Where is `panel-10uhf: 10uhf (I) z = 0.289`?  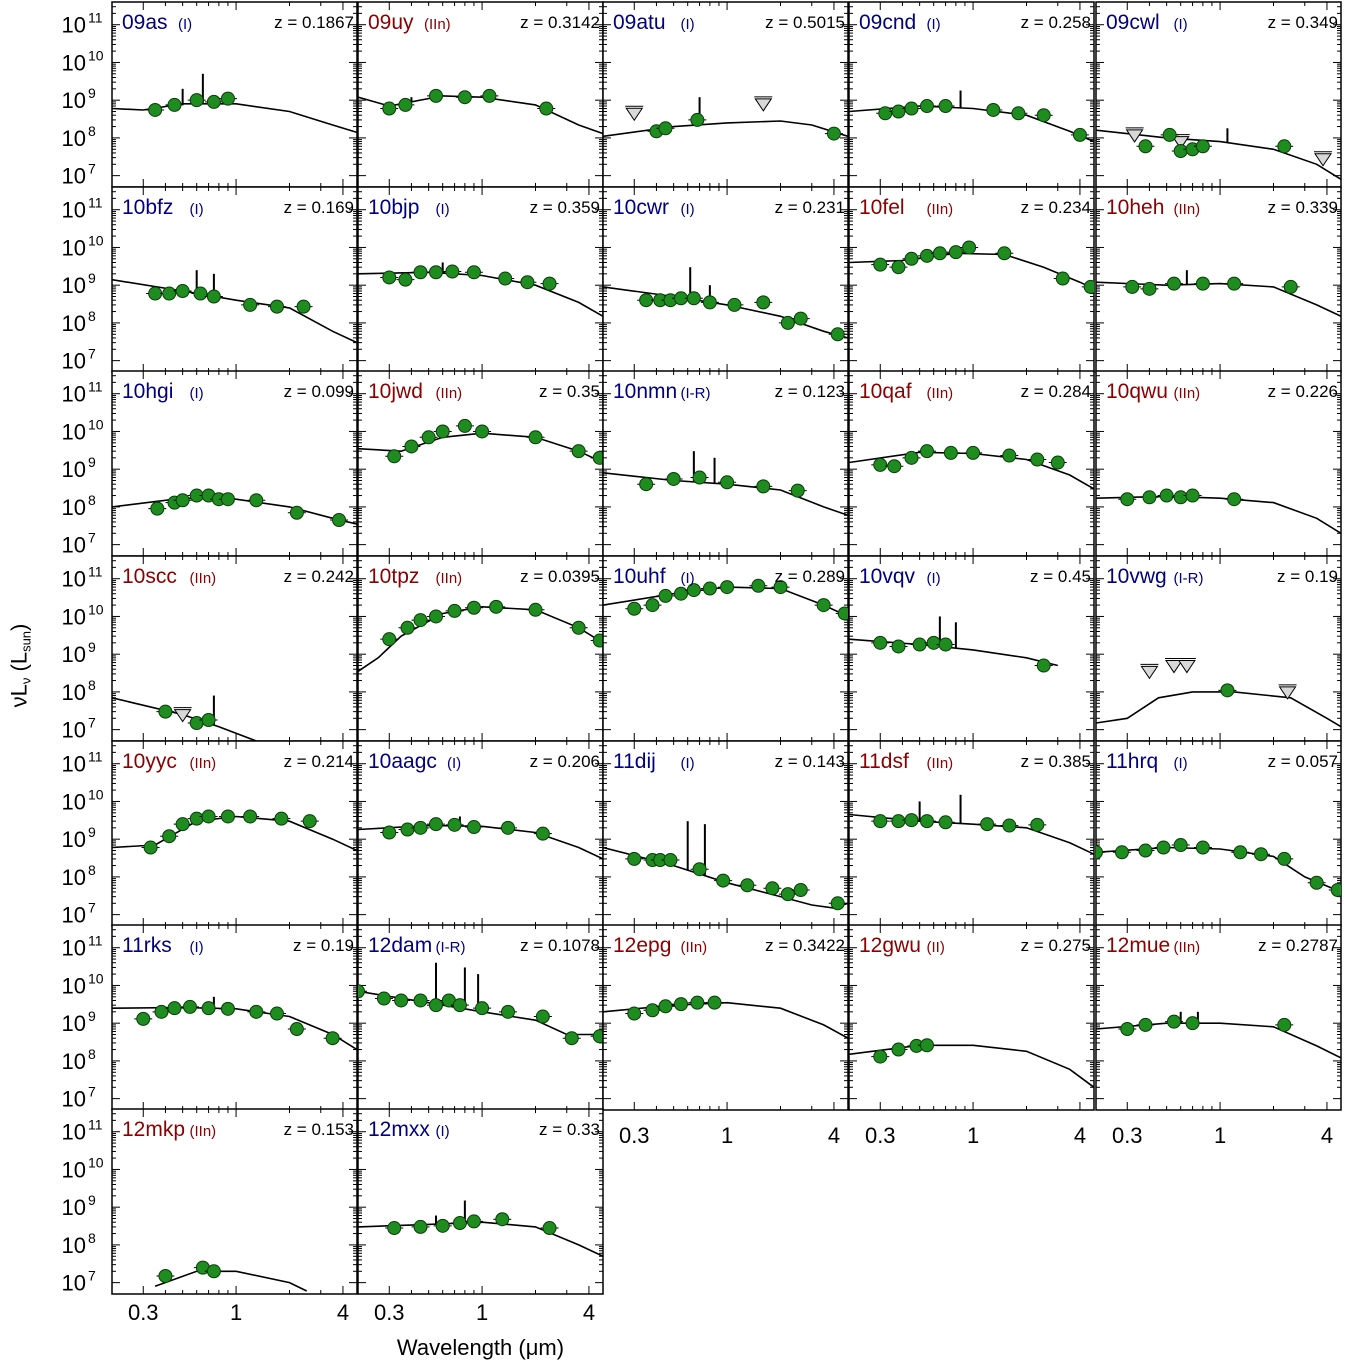
panel-10uhf: 10uhf (I) z = 0.289 is located at coordinates (725, 648).